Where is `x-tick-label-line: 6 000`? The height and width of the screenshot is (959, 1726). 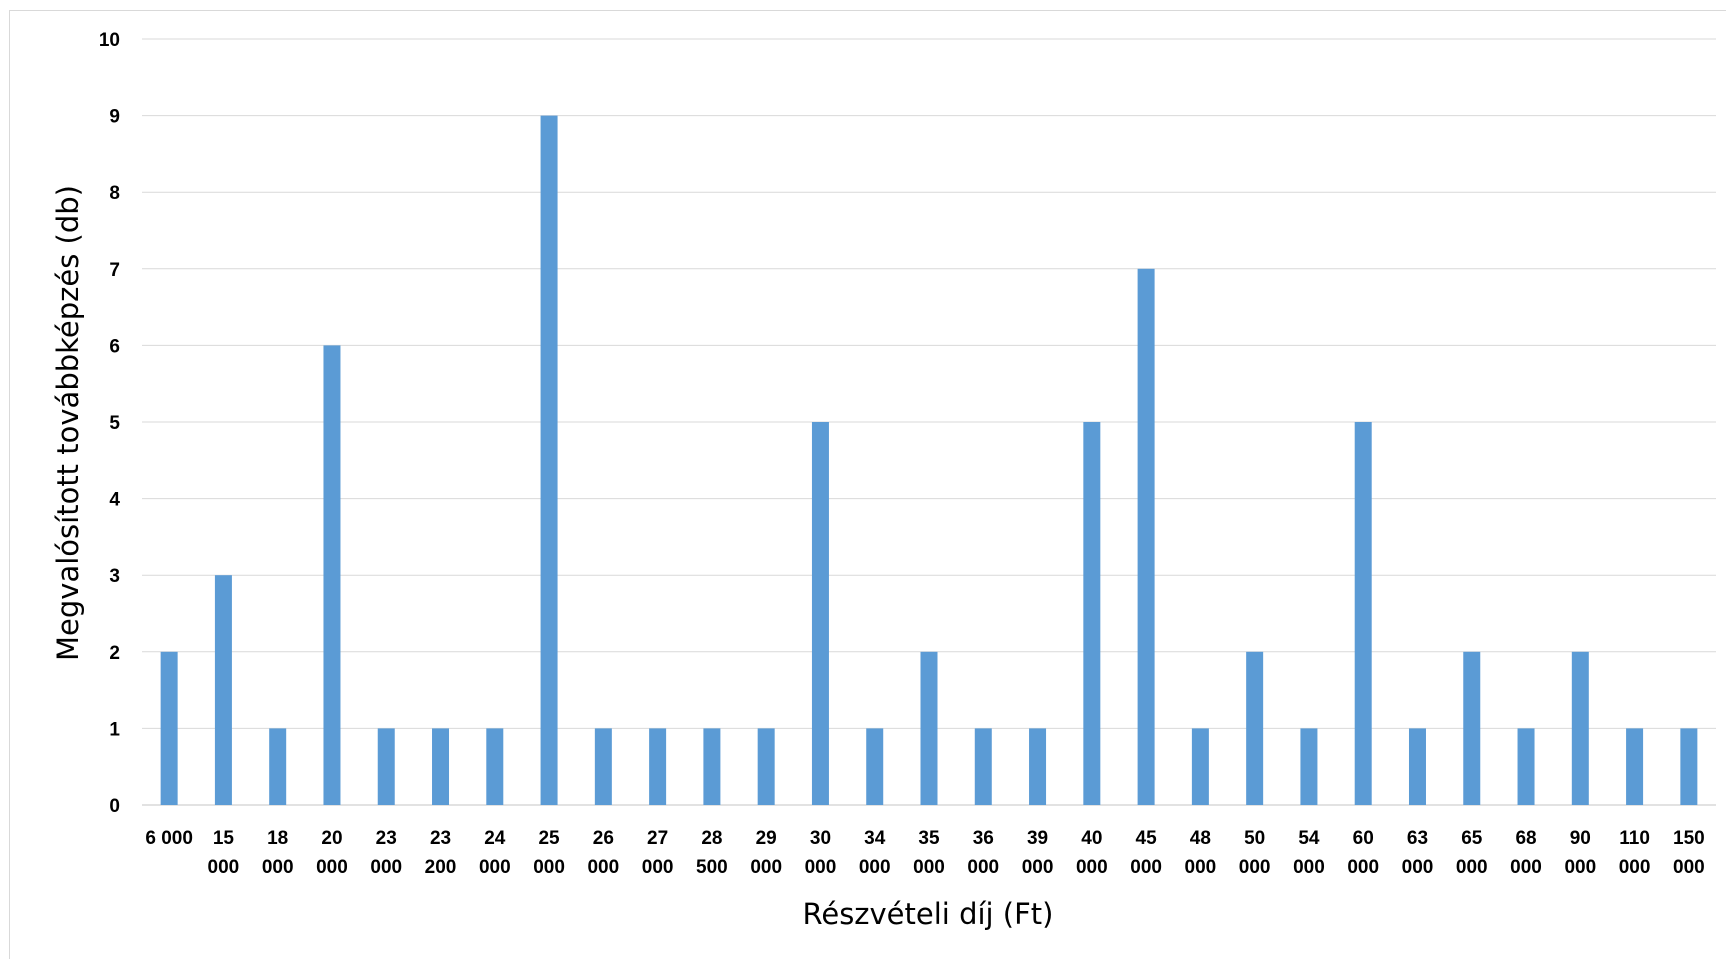
x-tick-label-line: 6 000 is located at coordinates (169, 838).